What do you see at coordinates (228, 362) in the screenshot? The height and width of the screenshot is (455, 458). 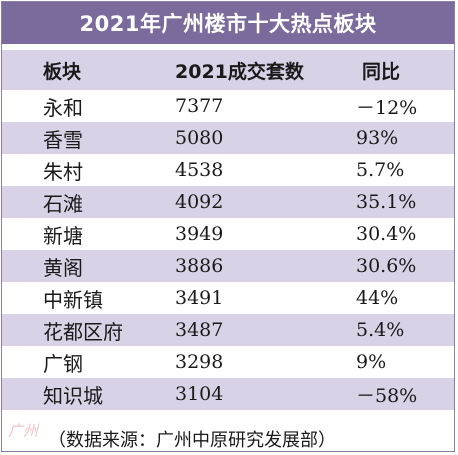 I see `table-row: 广钢 3298 9%` at bounding box center [228, 362].